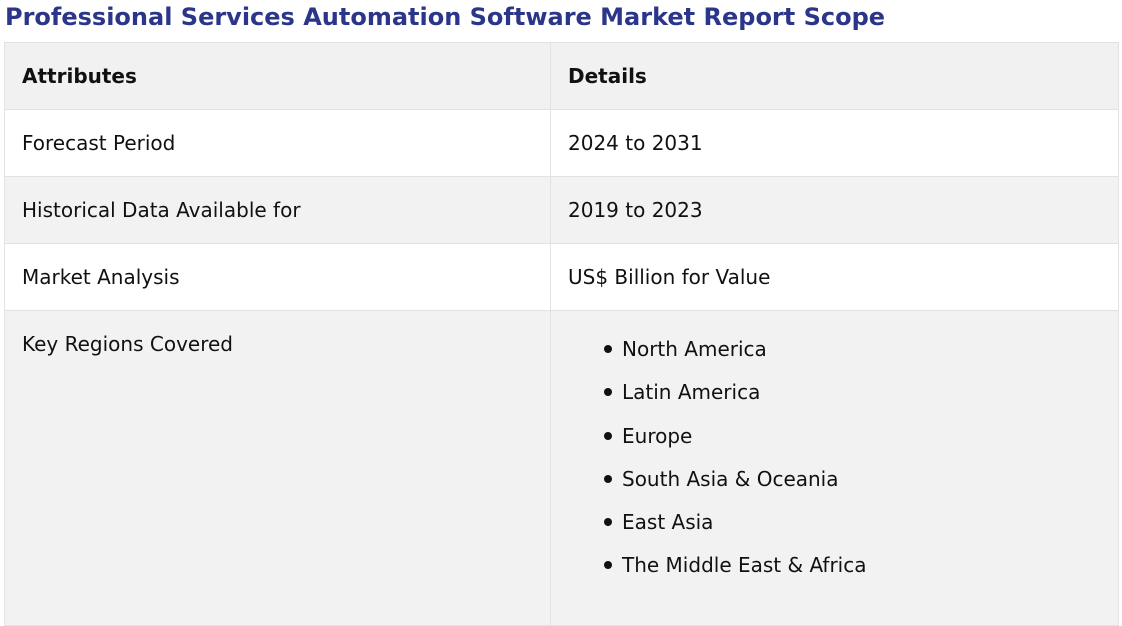 Image resolution: width=1122 pixels, height=626 pixels. I want to click on detail-cell: 2024 to 2031, so click(834, 143).